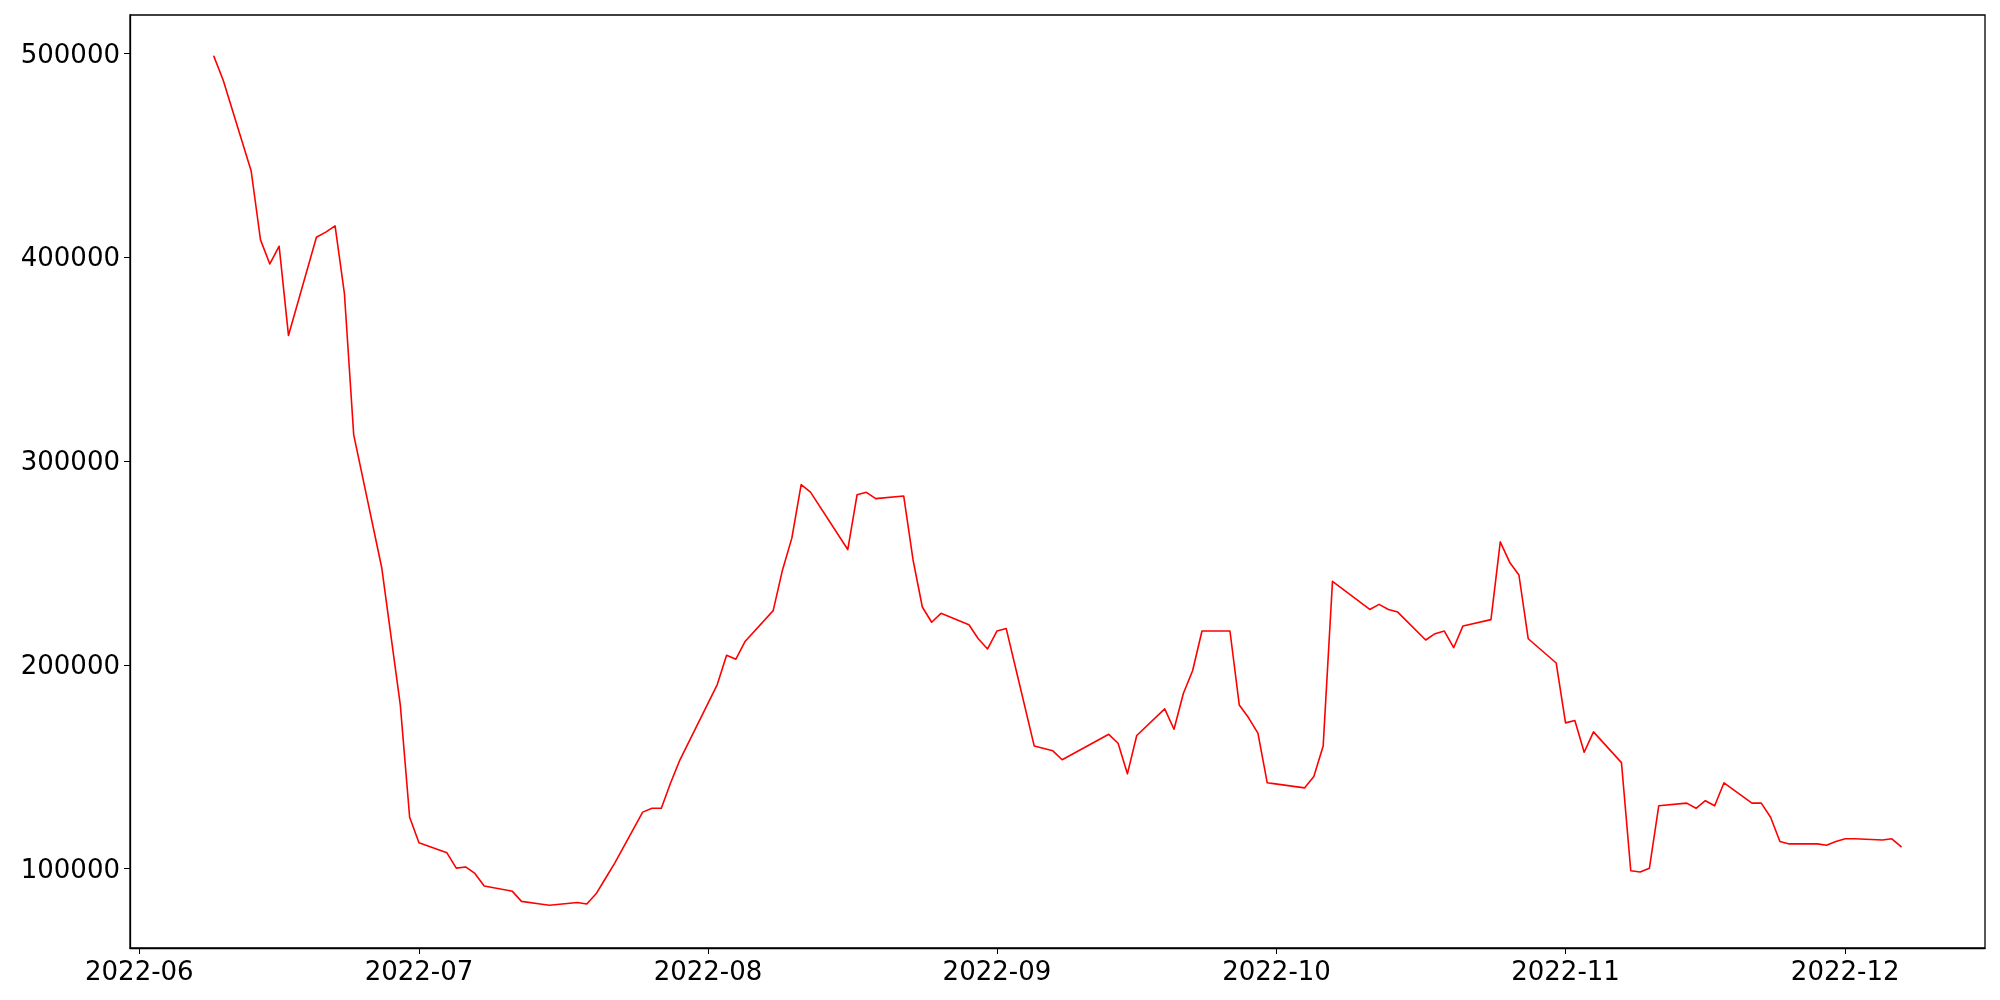 This screenshot has width=2000, height=1000. What do you see at coordinates (1845, 971) in the screenshot?
I see `x-tick-label: 2022-12` at bounding box center [1845, 971].